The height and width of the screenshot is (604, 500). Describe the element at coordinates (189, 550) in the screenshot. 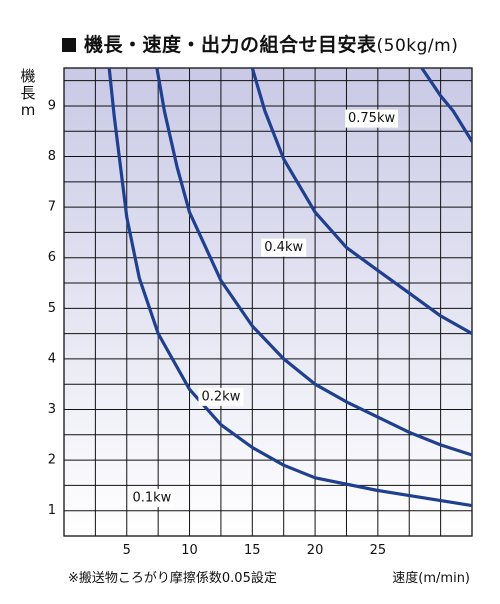

I see `x-tick-label: 10` at that location.